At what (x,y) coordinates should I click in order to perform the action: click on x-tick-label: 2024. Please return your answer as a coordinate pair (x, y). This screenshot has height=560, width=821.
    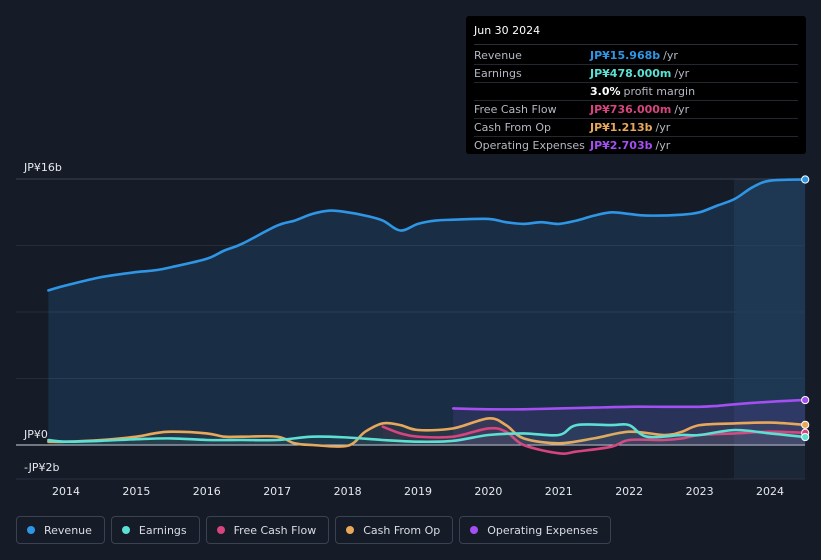
    Looking at the image, I should click on (770, 491).